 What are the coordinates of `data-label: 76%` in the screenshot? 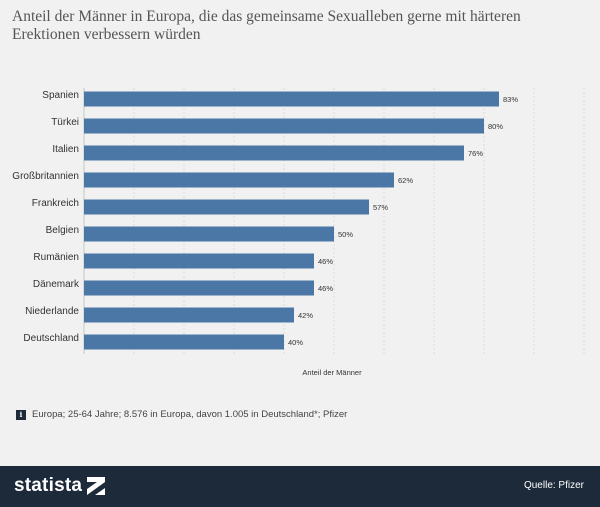 It's located at (475, 153).